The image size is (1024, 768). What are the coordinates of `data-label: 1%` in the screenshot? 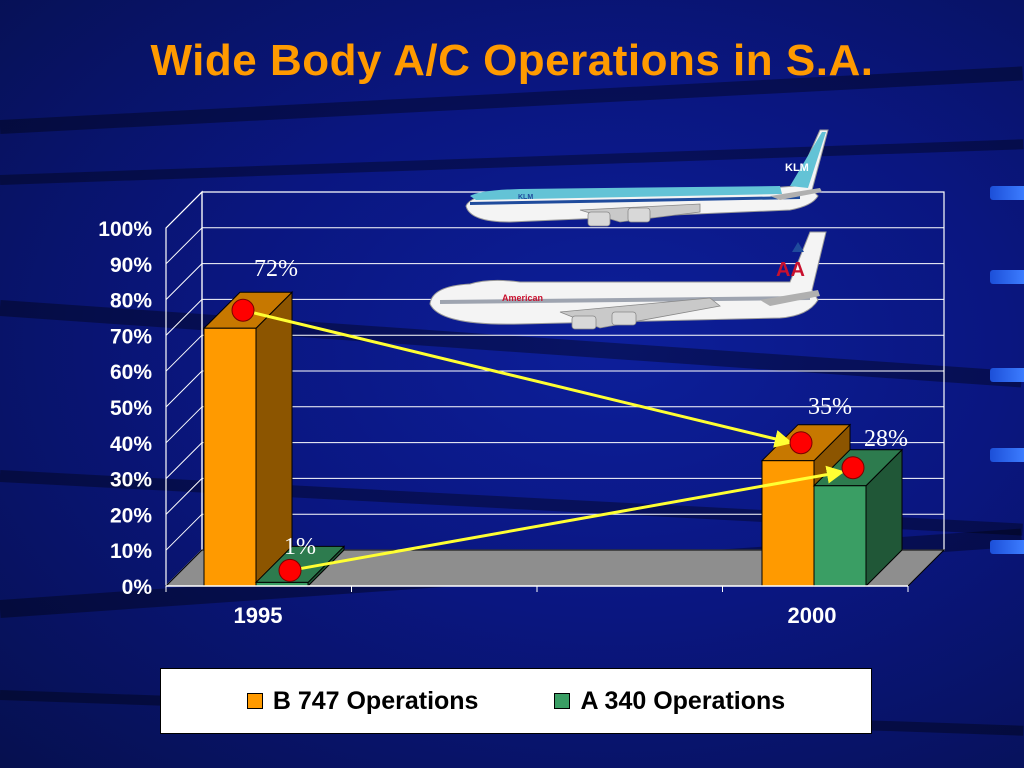 It's located at (300, 547).